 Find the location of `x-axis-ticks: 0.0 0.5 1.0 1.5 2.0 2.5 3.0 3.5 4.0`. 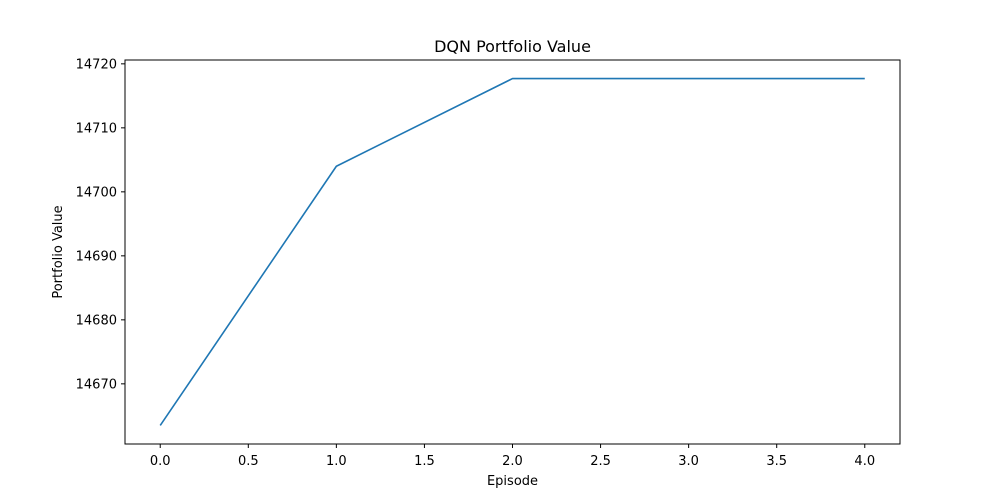

x-axis-ticks: 0.0 0.5 1.0 1.5 2.0 2.5 3.0 3.5 4.0 is located at coordinates (512, 456).